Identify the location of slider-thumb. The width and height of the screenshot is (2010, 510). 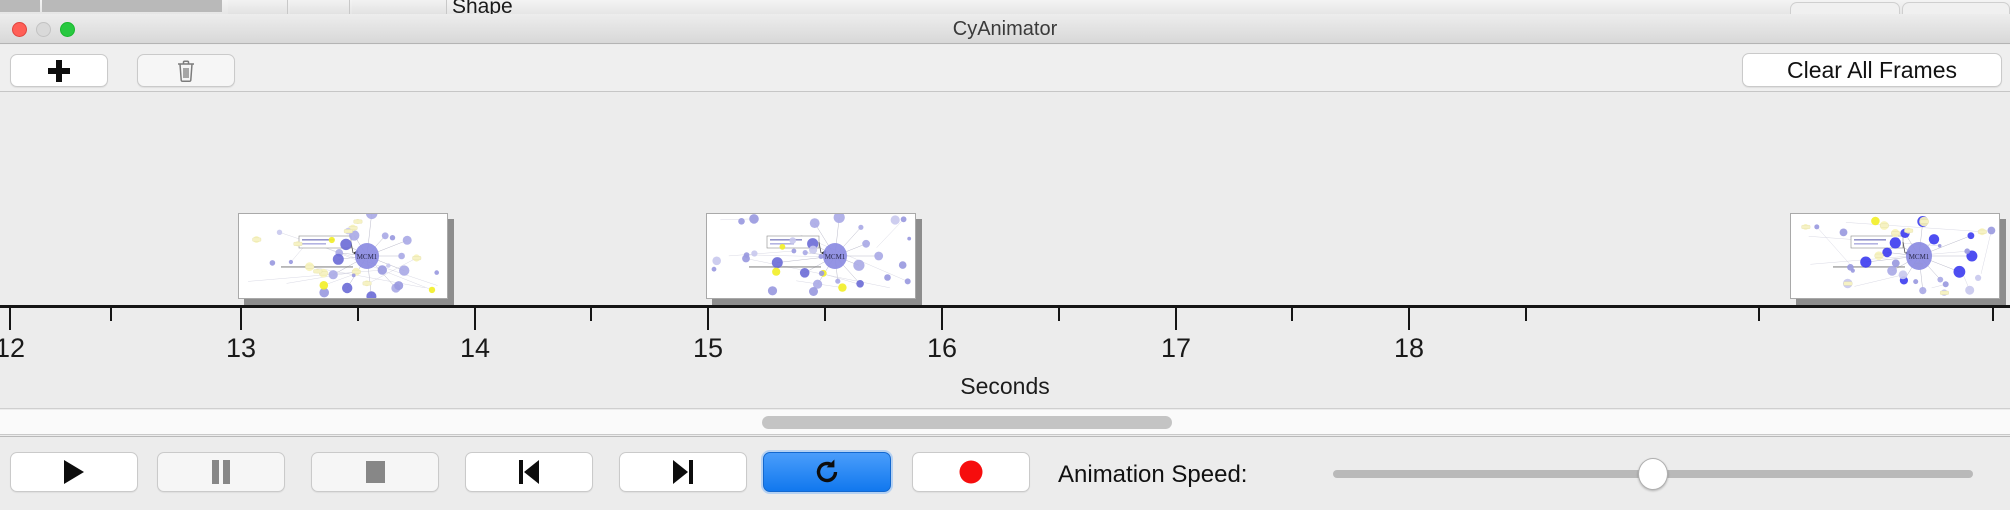
(1653, 474).